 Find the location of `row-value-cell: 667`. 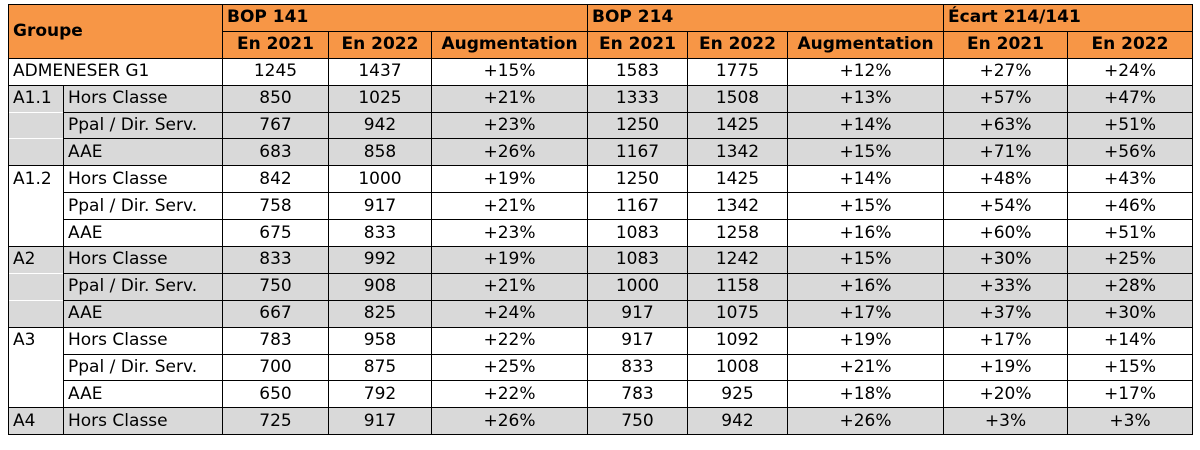

row-value-cell: 667 is located at coordinates (275, 313).